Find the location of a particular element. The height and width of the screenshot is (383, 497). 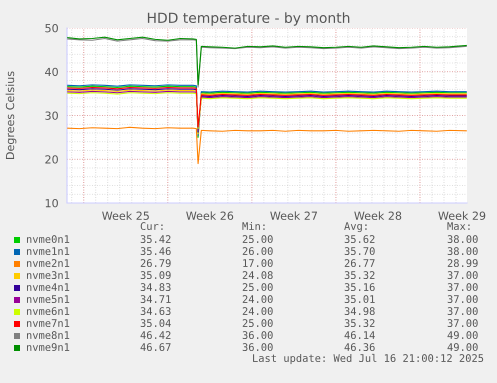

text: 35.70 is located at coordinates (359, 251).